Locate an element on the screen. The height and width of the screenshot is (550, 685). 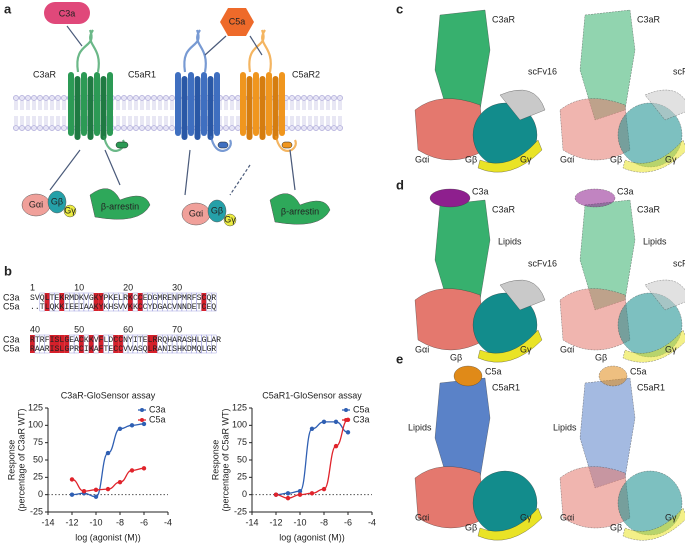
legend-label: C5a is located at coordinates (361, 409).